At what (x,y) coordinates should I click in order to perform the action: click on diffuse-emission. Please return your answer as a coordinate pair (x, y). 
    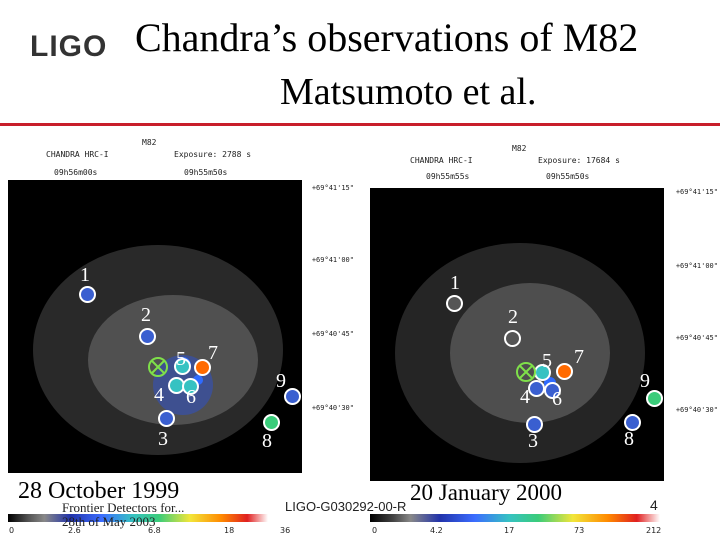
    Looking at the image, I should click on (158, 350).